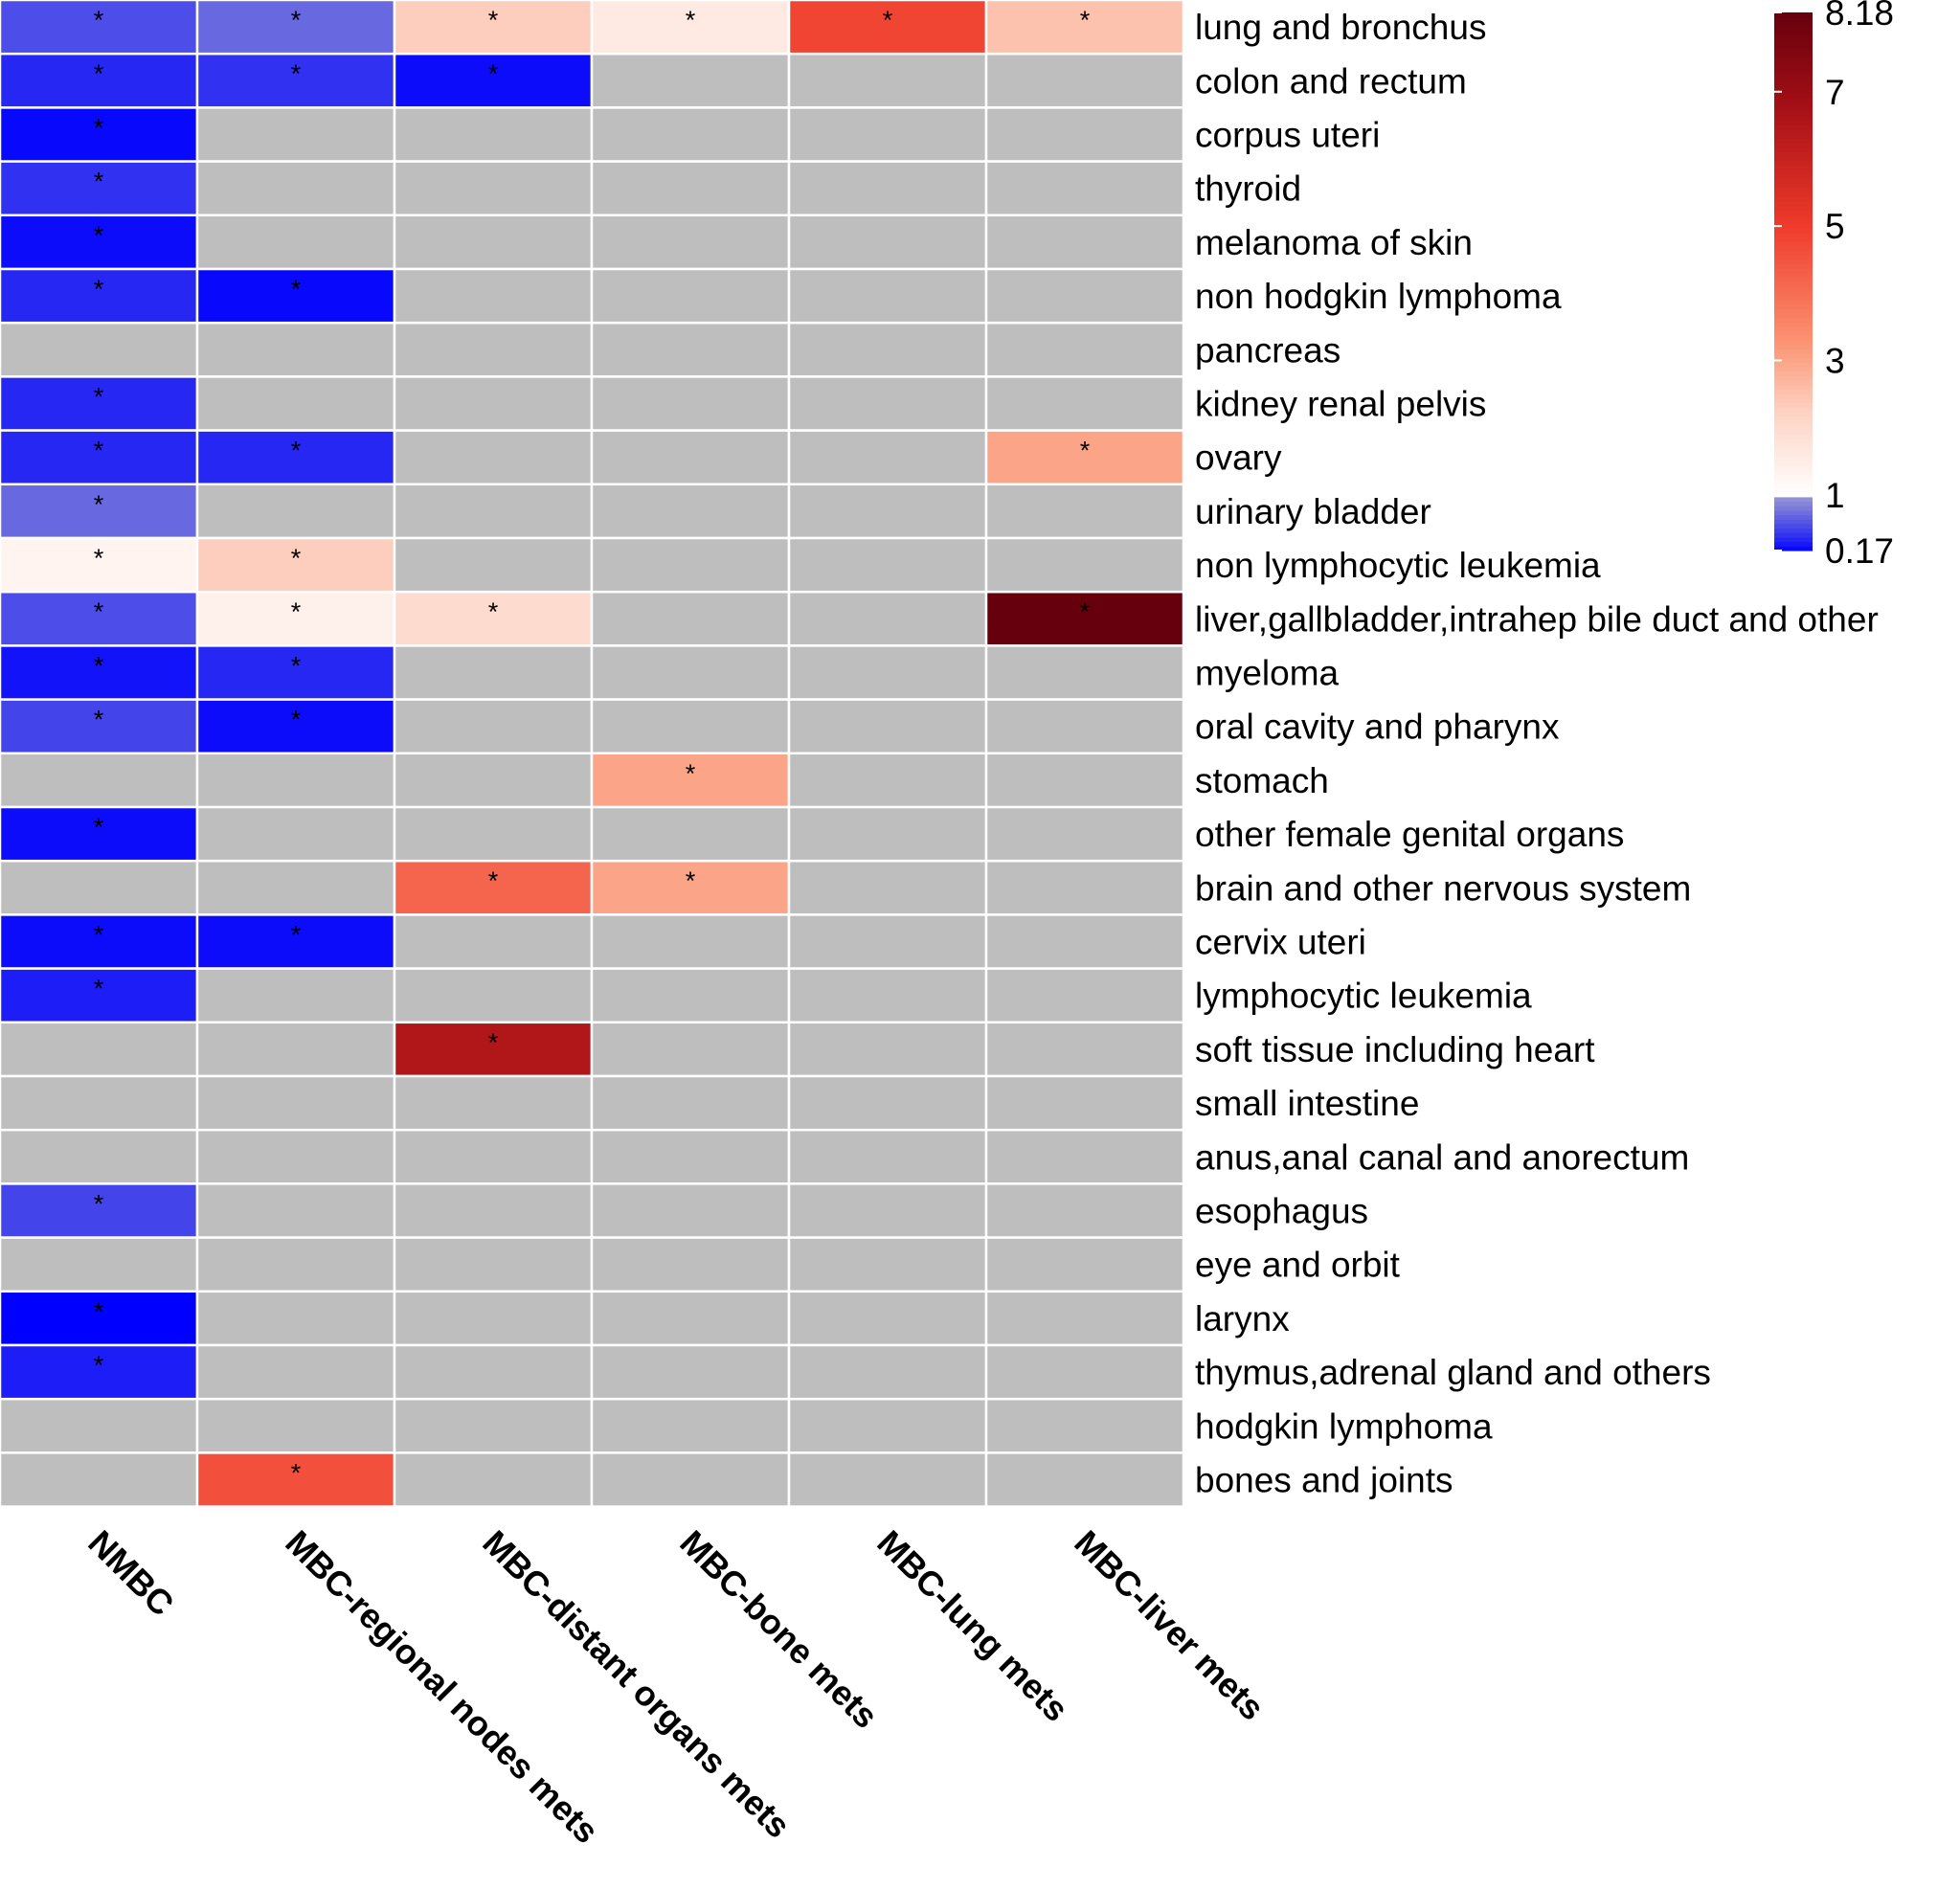 Image resolution: width=1960 pixels, height=1889 pixels. I want to click on row-label: cervix uteri, so click(1280, 942).